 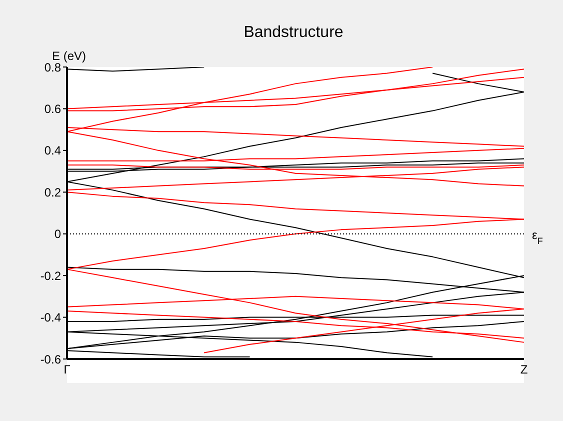 What do you see at coordinates (53, 109) in the screenshot?
I see `y-tick-label: 0.6` at bounding box center [53, 109].